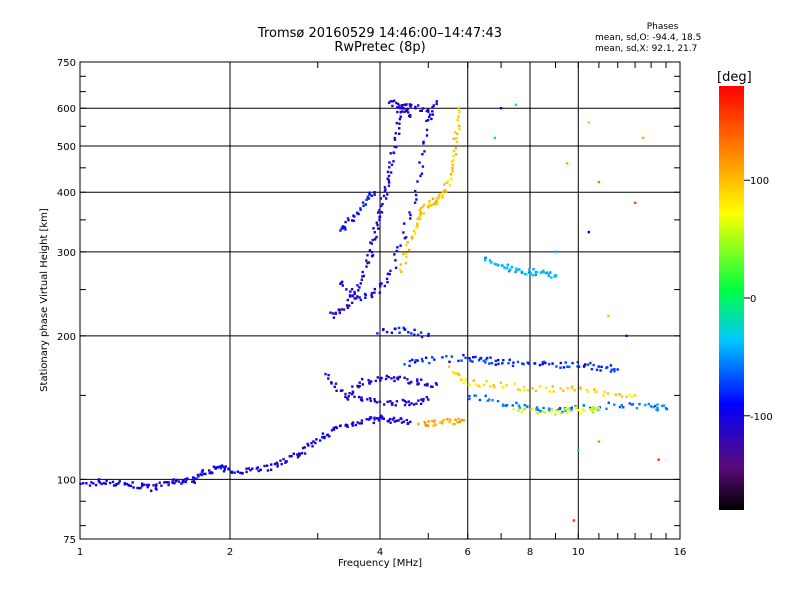  I want to click on y-tick-label: 200, so click(66, 337).